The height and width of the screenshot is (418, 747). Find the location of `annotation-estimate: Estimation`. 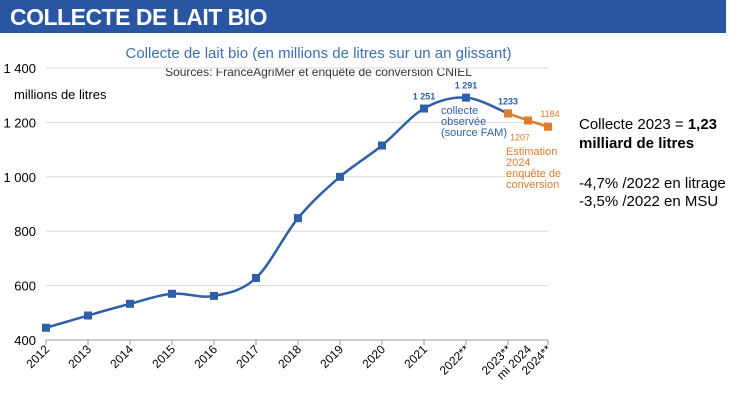

annotation-estimate: Estimation is located at coordinates (531, 152).